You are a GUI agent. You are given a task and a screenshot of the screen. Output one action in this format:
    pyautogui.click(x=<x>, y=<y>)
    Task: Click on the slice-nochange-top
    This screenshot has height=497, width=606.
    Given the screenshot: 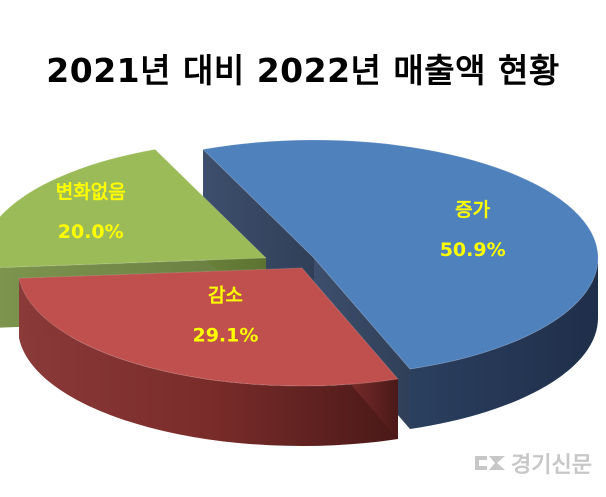 What is the action you would take?
    pyautogui.click(x=134, y=208)
    